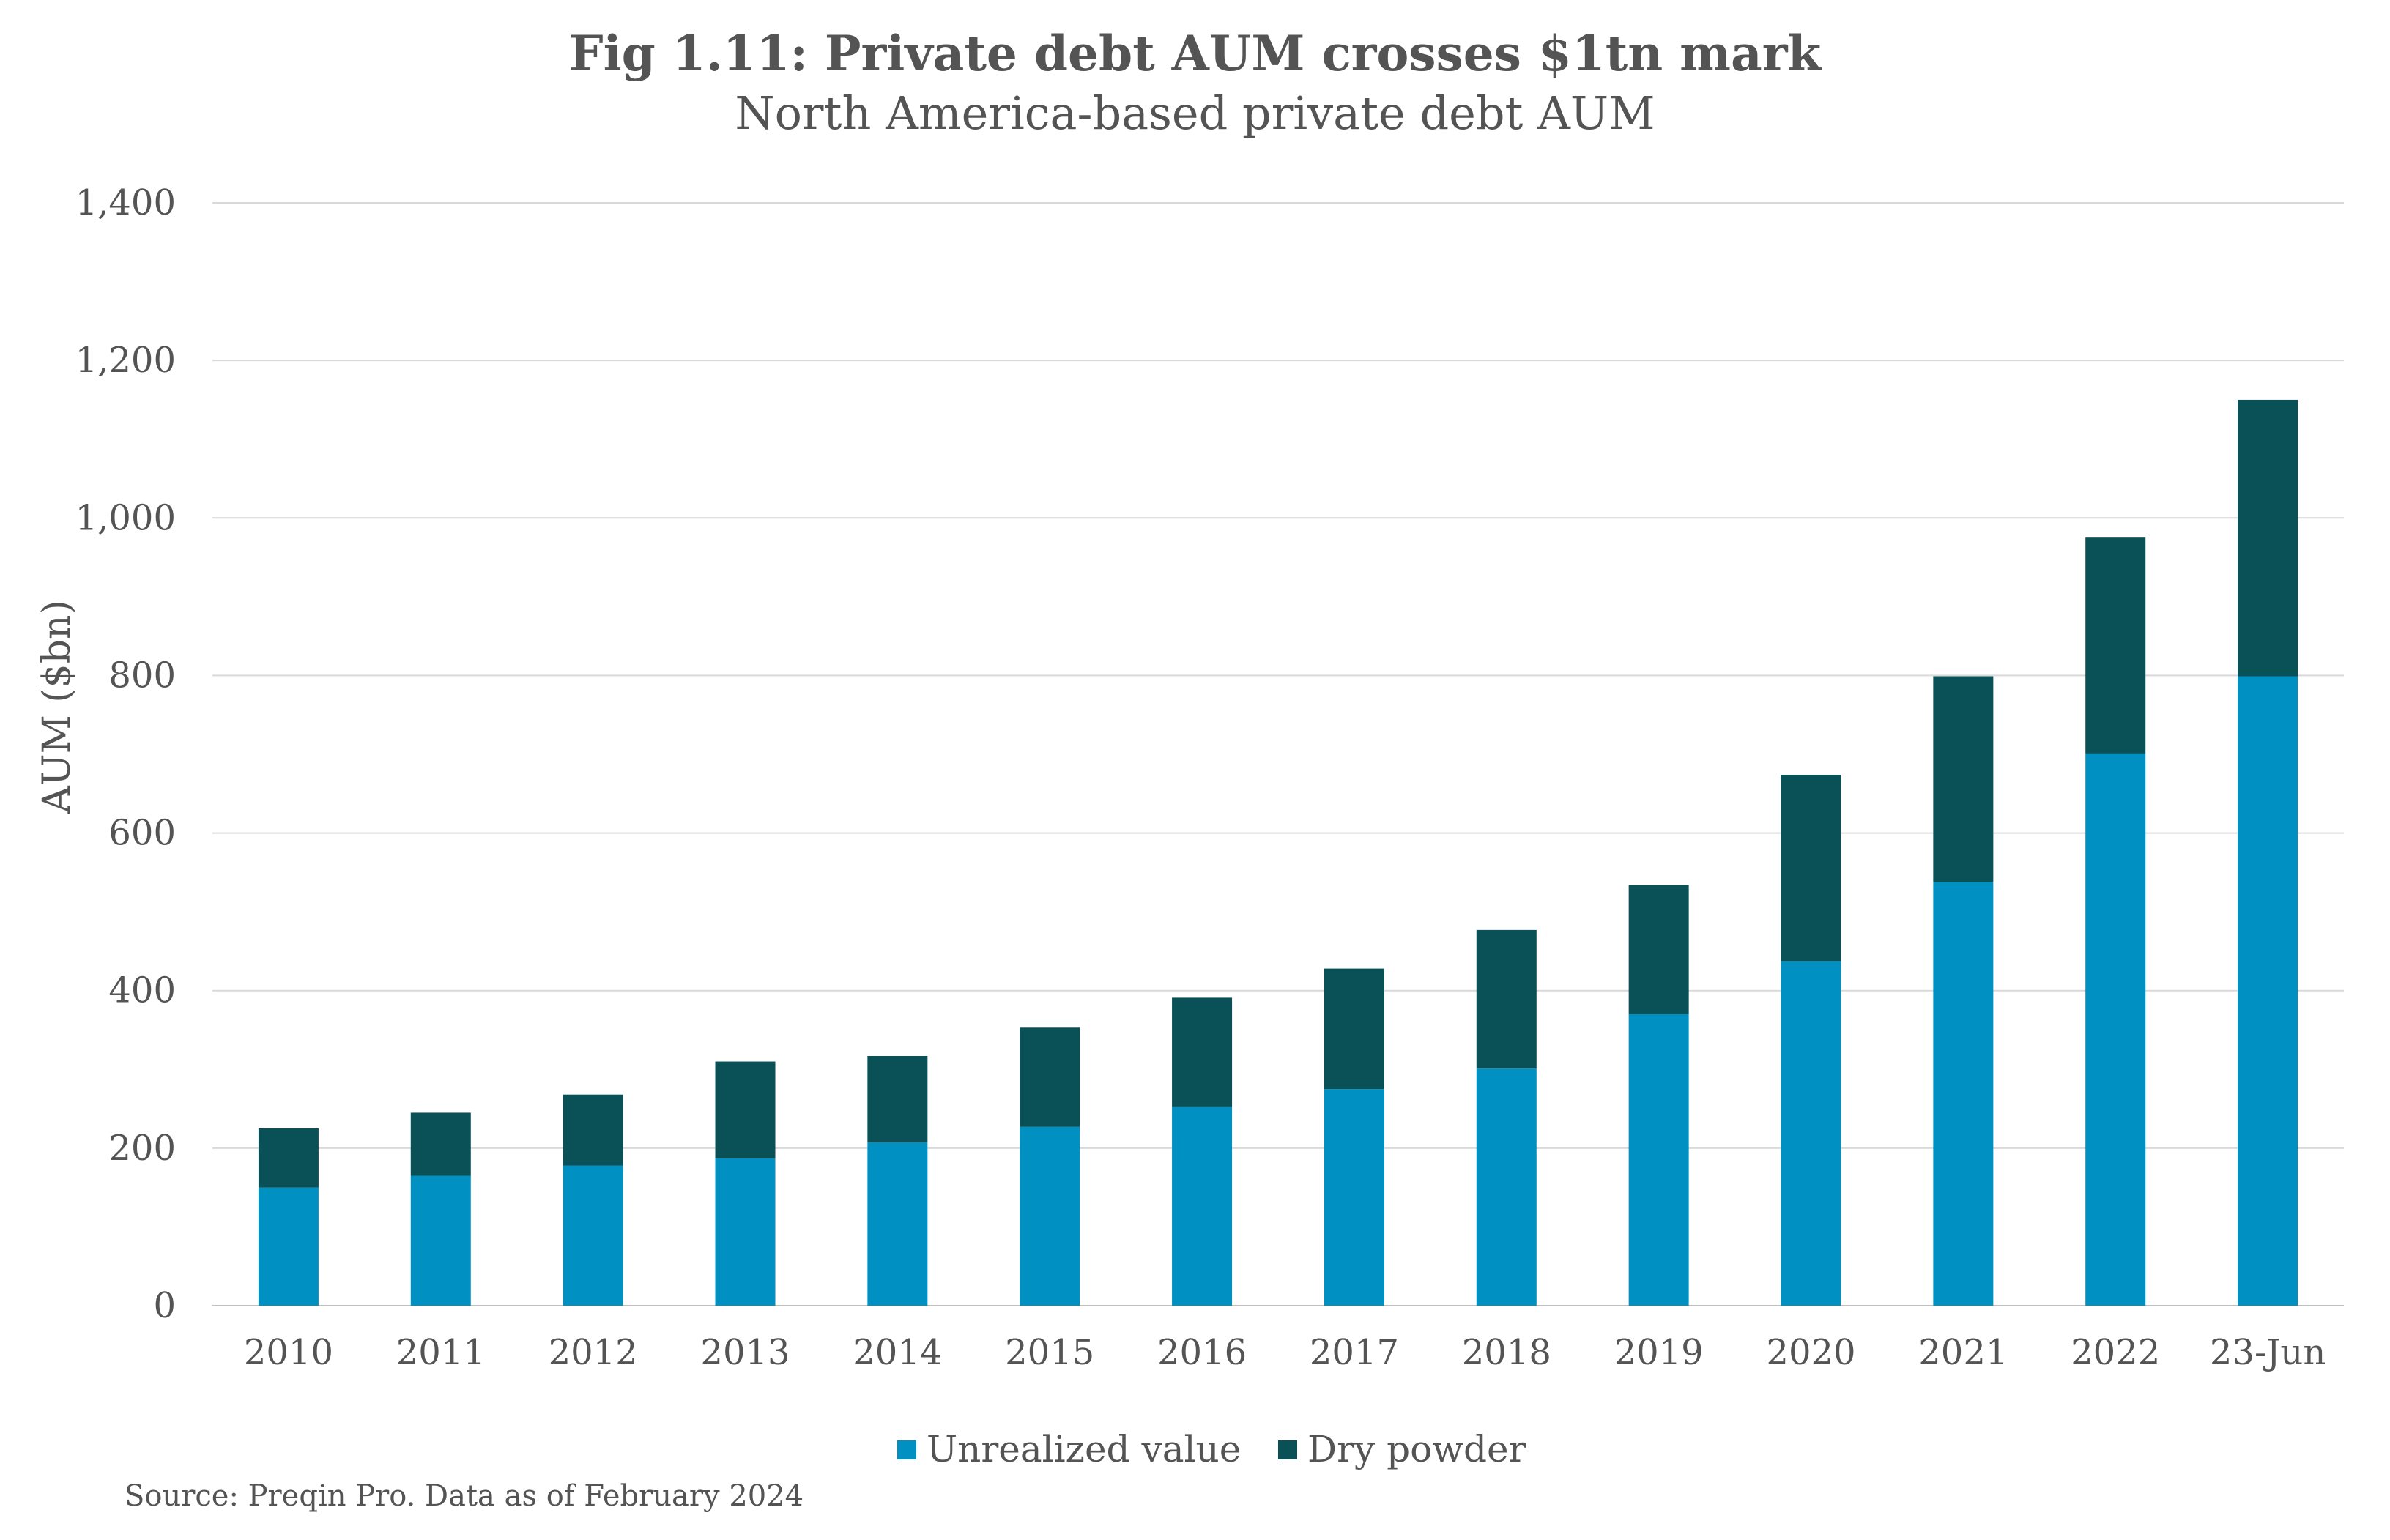  I want to click on y-tick-label: 1,200, so click(125, 360).